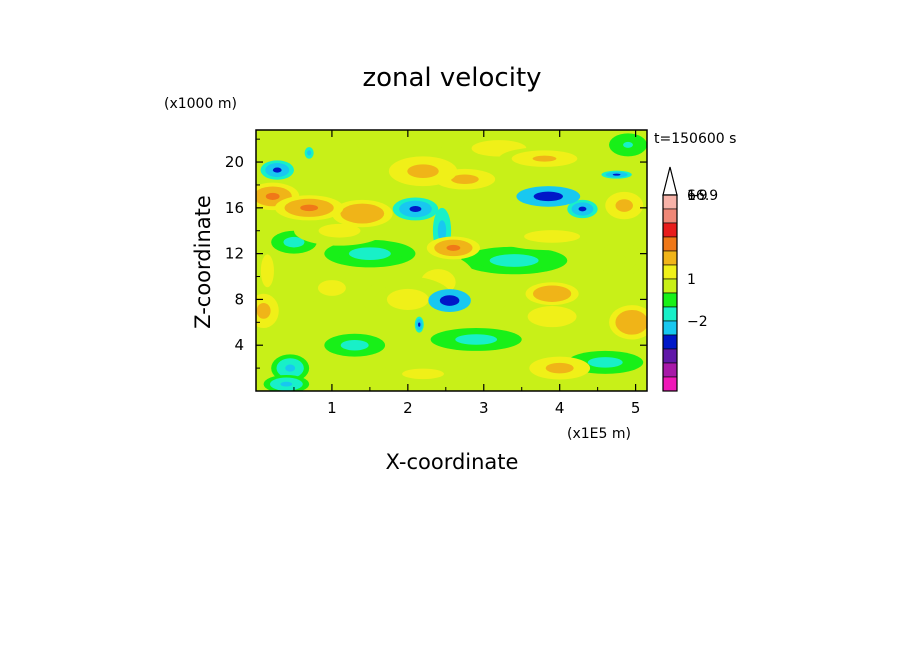 This screenshot has width=904, height=654. I want to click on x-unit-label: (x1E5 m), so click(599, 434).